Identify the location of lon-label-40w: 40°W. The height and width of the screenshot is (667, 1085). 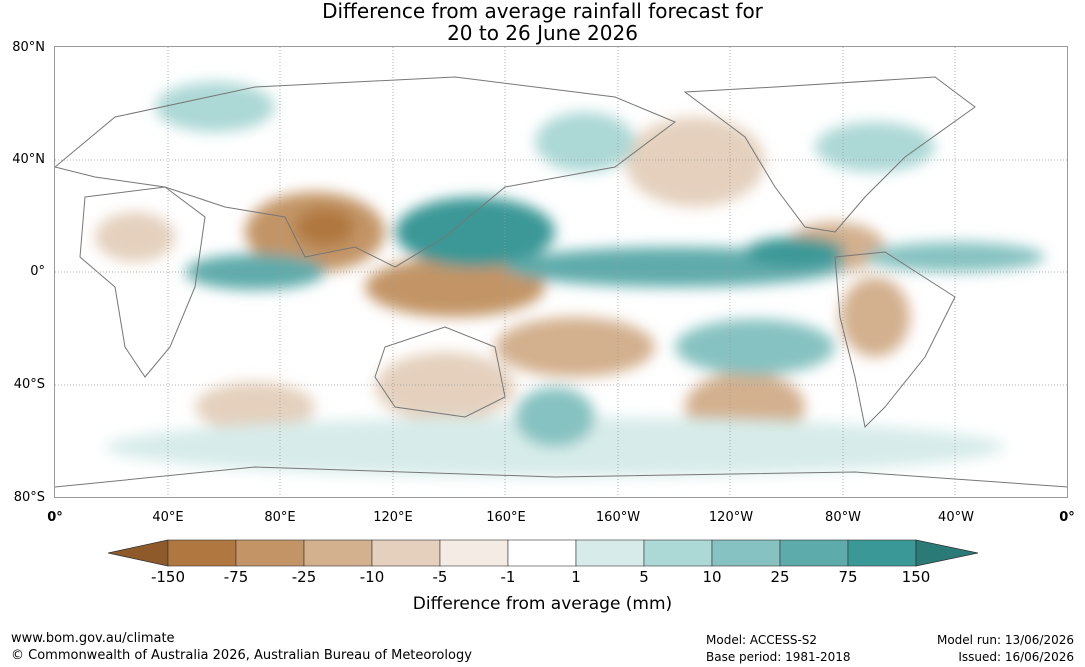
(956, 517).